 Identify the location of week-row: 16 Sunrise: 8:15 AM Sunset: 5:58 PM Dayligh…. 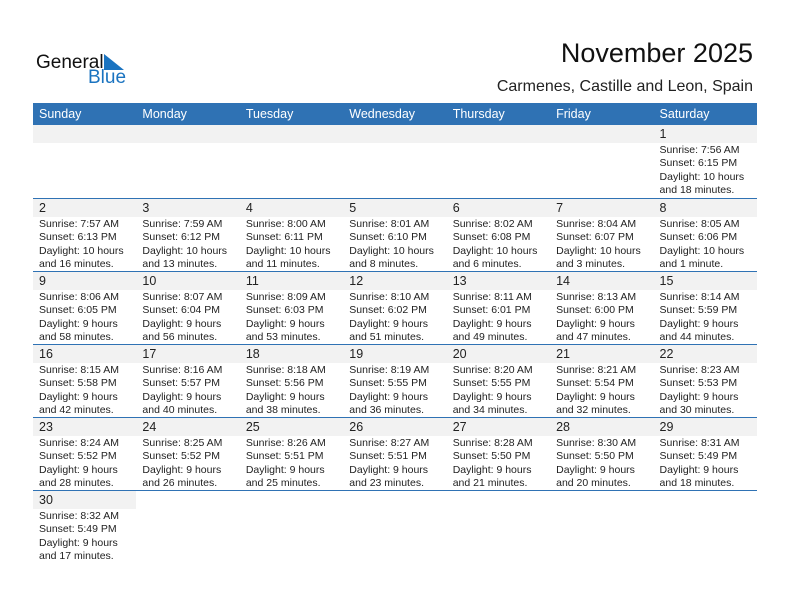
(395, 380).